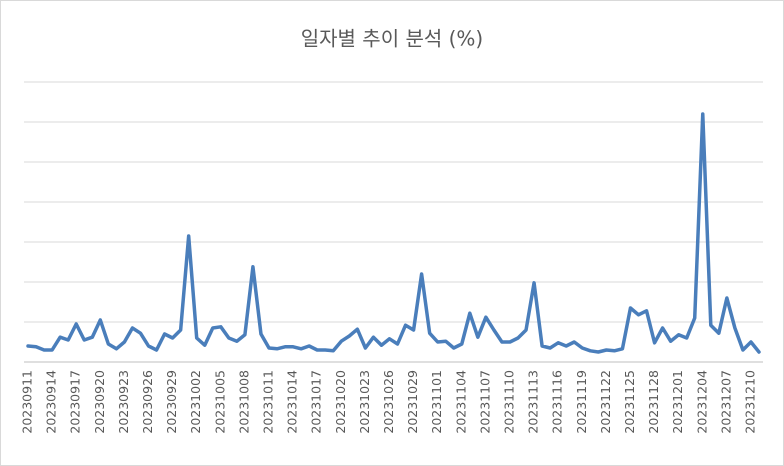  What do you see at coordinates (75, 402) in the screenshot?
I see `x-tick-label: 20230917` at bounding box center [75, 402].